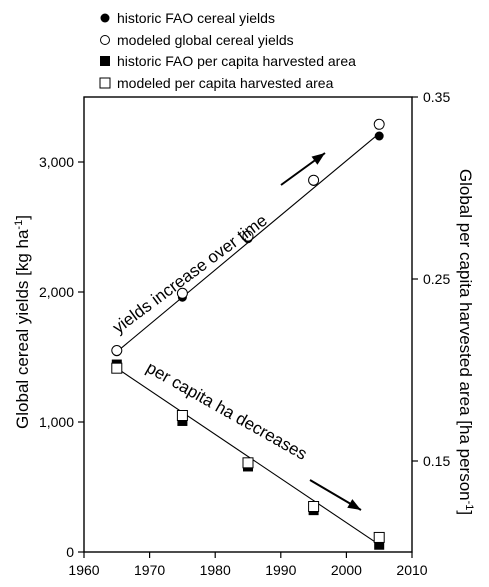  What do you see at coordinates (190, 274) in the screenshot?
I see `annotation-yields-increase: yields increase over time` at bounding box center [190, 274].